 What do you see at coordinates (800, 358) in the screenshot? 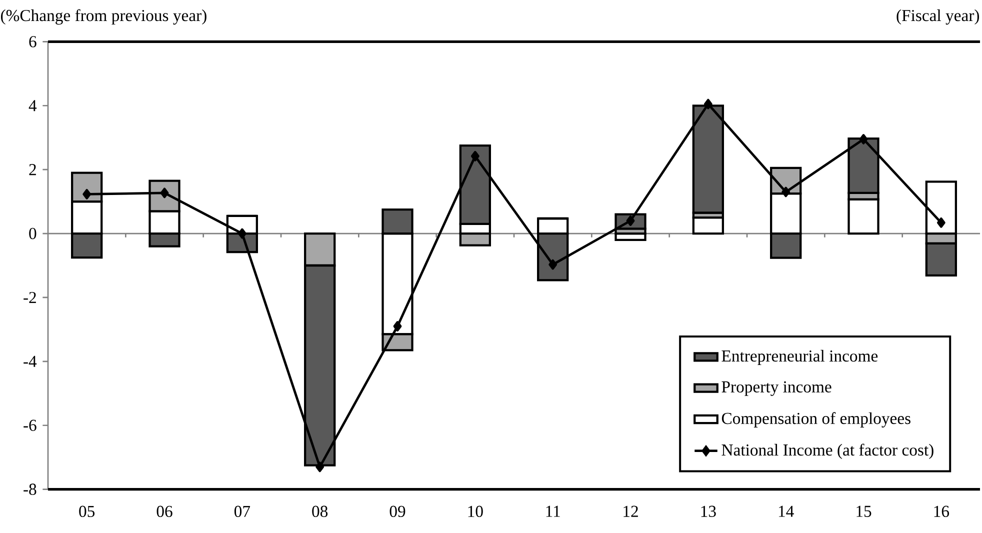
I see `legend-label: Entrepreneurial income` at bounding box center [800, 358].